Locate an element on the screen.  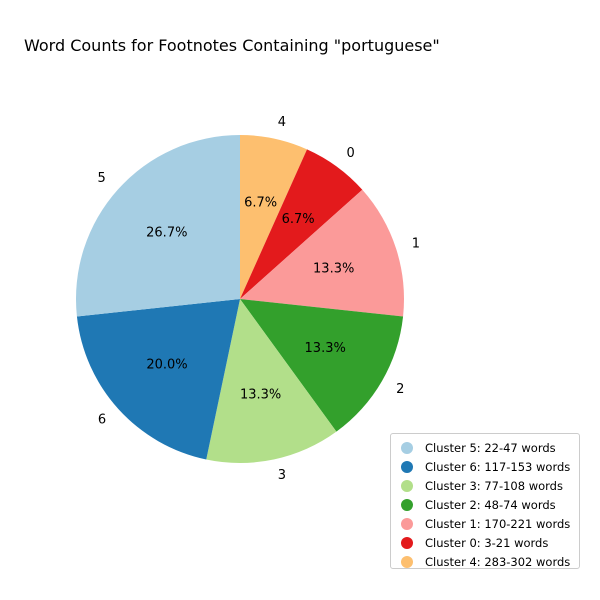
legend-label: Cluster 0: 3-21 words is located at coordinates (487, 542).